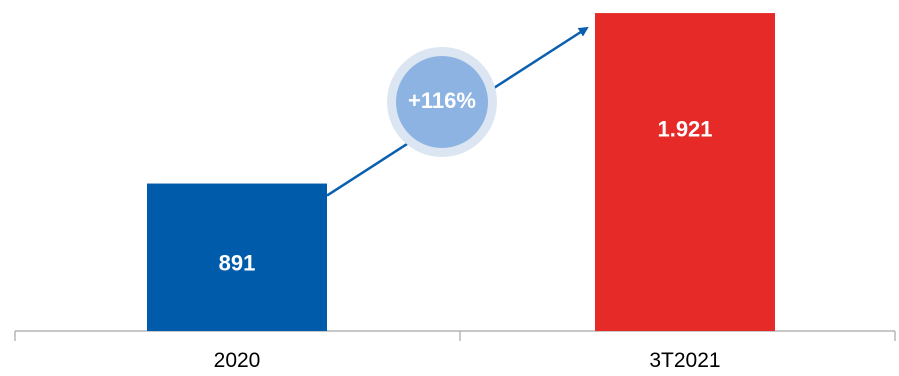 This screenshot has width=899, height=376. Describe the element at coordinates (237, 360) in the screenshot. I see `x-tick-label: 2020` at that location.